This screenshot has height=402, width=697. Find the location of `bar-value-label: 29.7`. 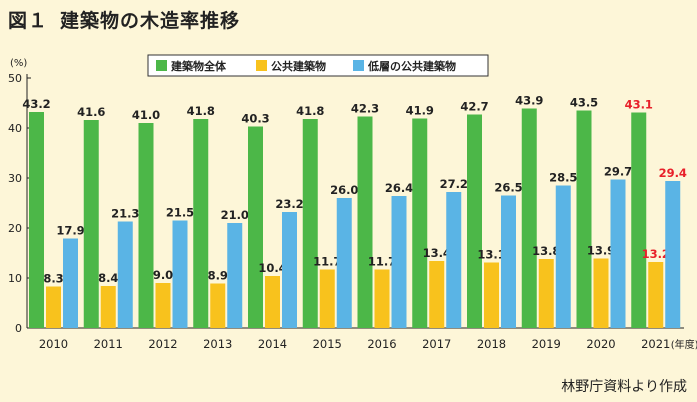

bar-value-label: 29.7 is located at coordinates (618, 172).